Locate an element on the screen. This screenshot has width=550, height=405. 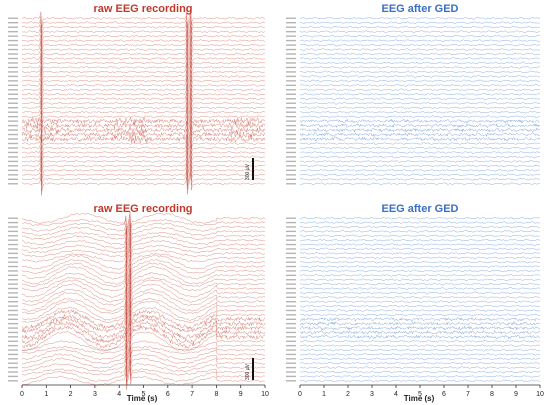
x-tick-label: 3 is located at coordinates (95, 394).